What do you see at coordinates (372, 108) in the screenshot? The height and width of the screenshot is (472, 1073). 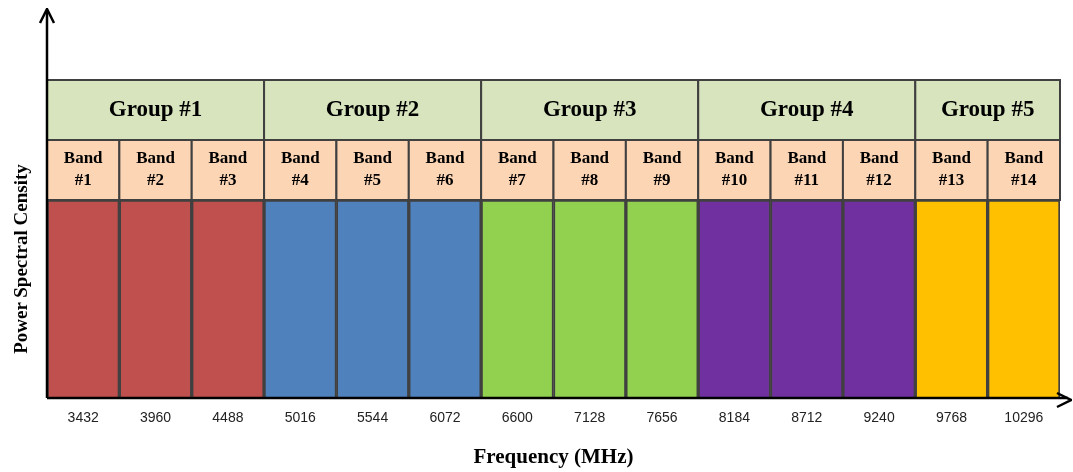 I see `text: Group #2` at bounding box center [372, 108].